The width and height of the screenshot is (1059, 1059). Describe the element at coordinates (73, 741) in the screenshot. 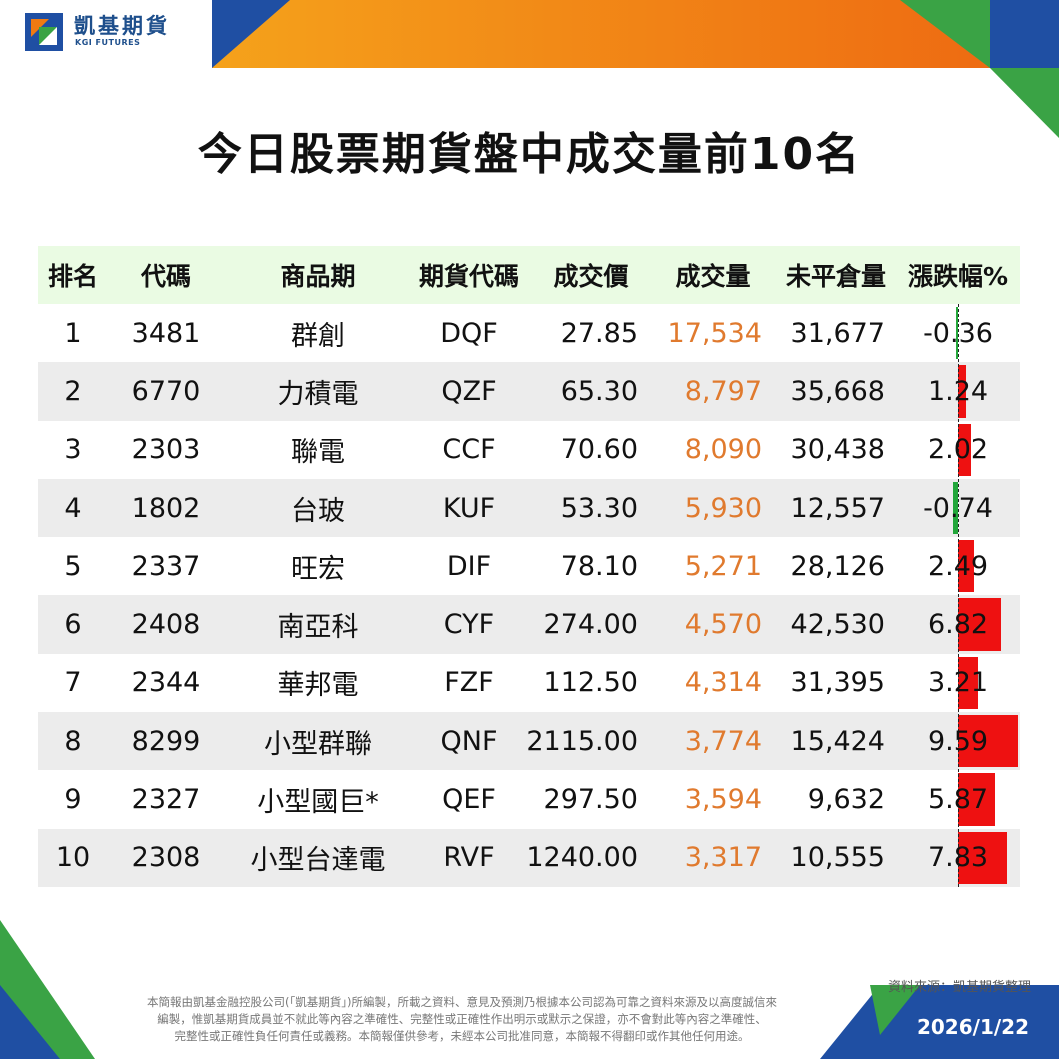

I see `rank-cell: 8` at that location.